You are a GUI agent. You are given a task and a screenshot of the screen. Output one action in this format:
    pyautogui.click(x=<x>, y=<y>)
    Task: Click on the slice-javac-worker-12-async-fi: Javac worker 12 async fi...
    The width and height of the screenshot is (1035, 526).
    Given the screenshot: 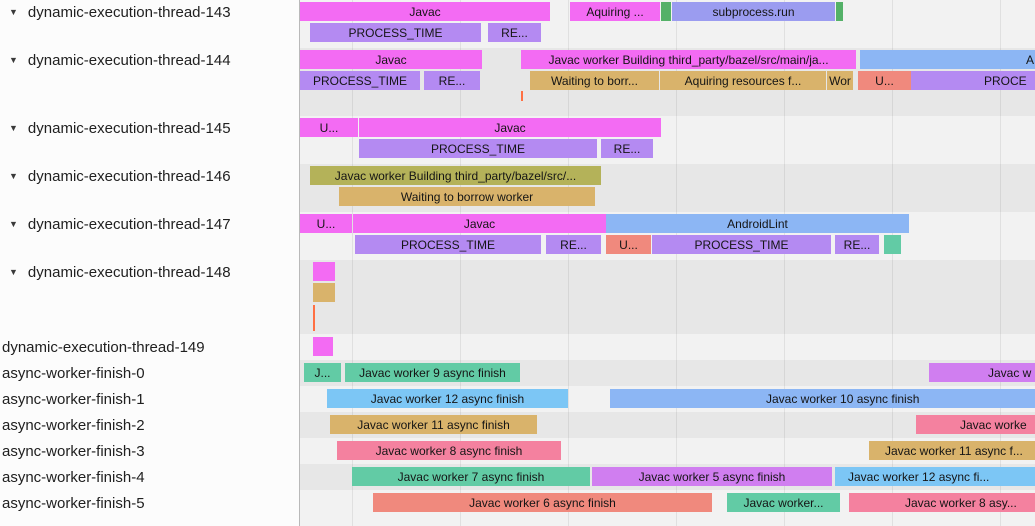 What is the action you would take?
    pyautogui.click(x=935, y=476)
    